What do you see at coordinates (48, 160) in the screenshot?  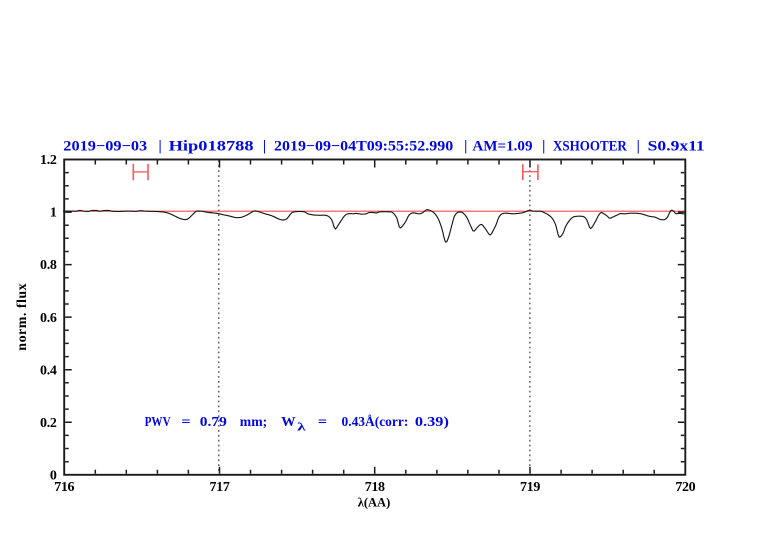 I see `svg-text: 1.2` at bounding box center [48, 160].